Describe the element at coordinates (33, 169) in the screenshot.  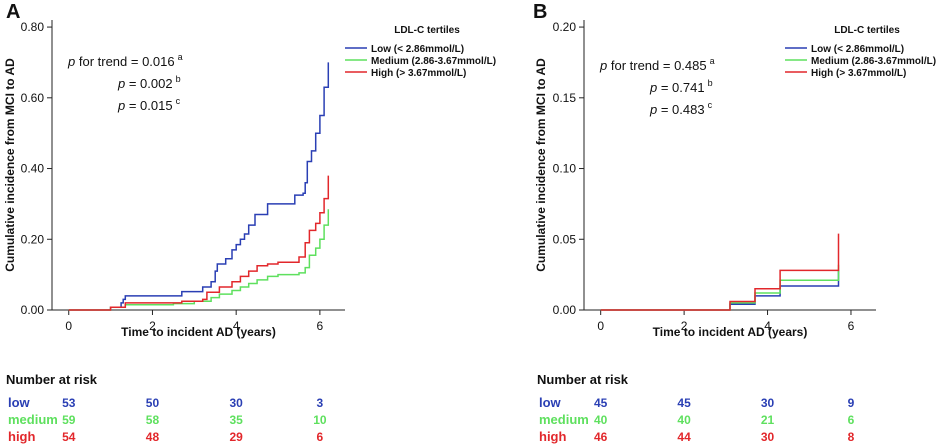
I see `y-tick-label: 0.40` at that location.